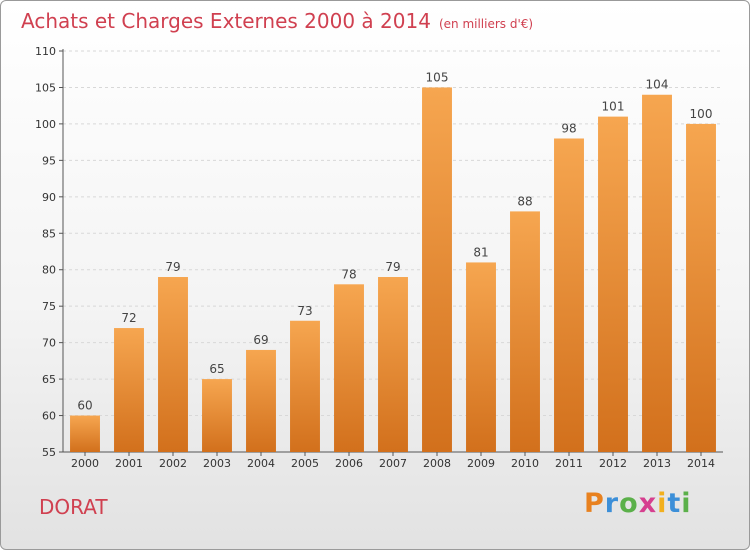 Image resolution: width=750 pixels, height=550 pixels. I want to click on y-tick-label: 90, so click(49, 197).